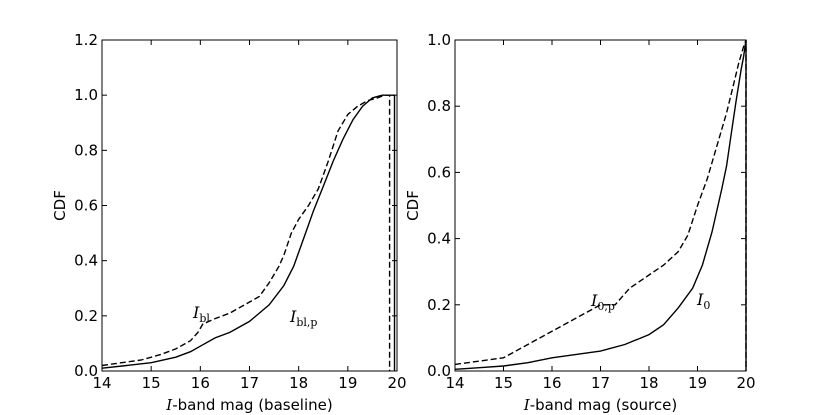 The width and height of the screenshot is (830, 415). I want to click on series-label-subscript: 0,p, so click(606, 306).